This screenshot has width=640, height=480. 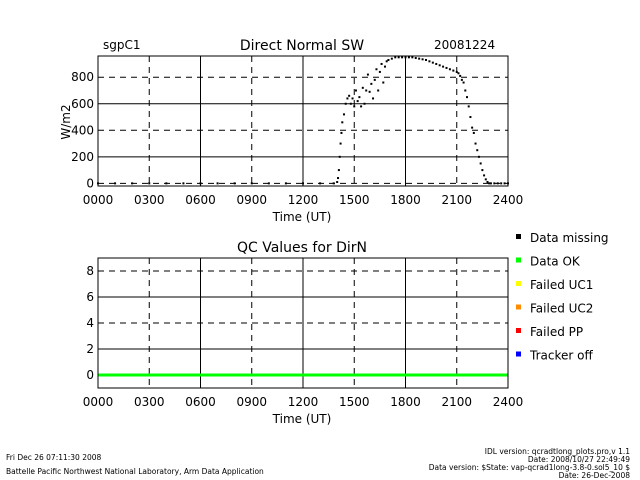 What do you see at coordinates (302, 46) in the screenshot?
I see `chart-title: Direct Normal SW` at bounding box center [302, 46].